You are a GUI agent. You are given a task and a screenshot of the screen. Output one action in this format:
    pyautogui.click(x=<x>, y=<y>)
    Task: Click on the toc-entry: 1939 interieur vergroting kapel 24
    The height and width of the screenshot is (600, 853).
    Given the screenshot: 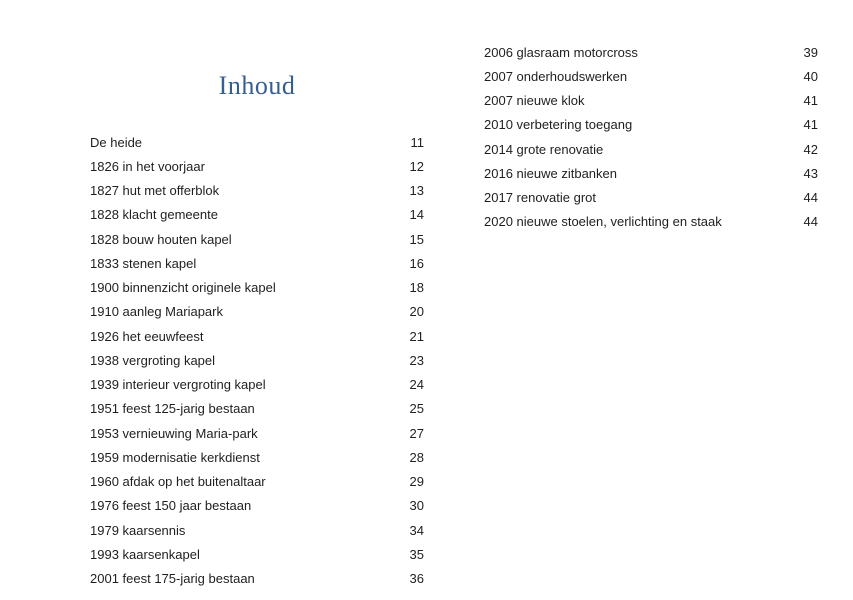 What is the action you would take?
    pyautogui.click(x=257, y=385)
    